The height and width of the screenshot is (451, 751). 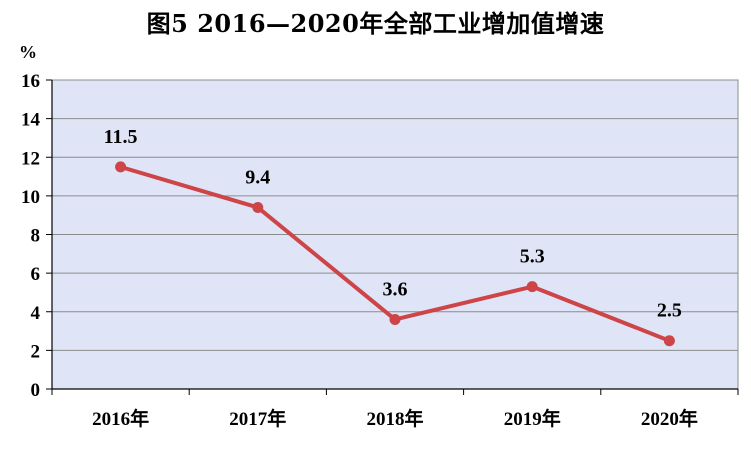 What do you see at coordinates (121, 137) in the screenshot?
I see `data-label: 11.5` at bounding box center [121, 137].